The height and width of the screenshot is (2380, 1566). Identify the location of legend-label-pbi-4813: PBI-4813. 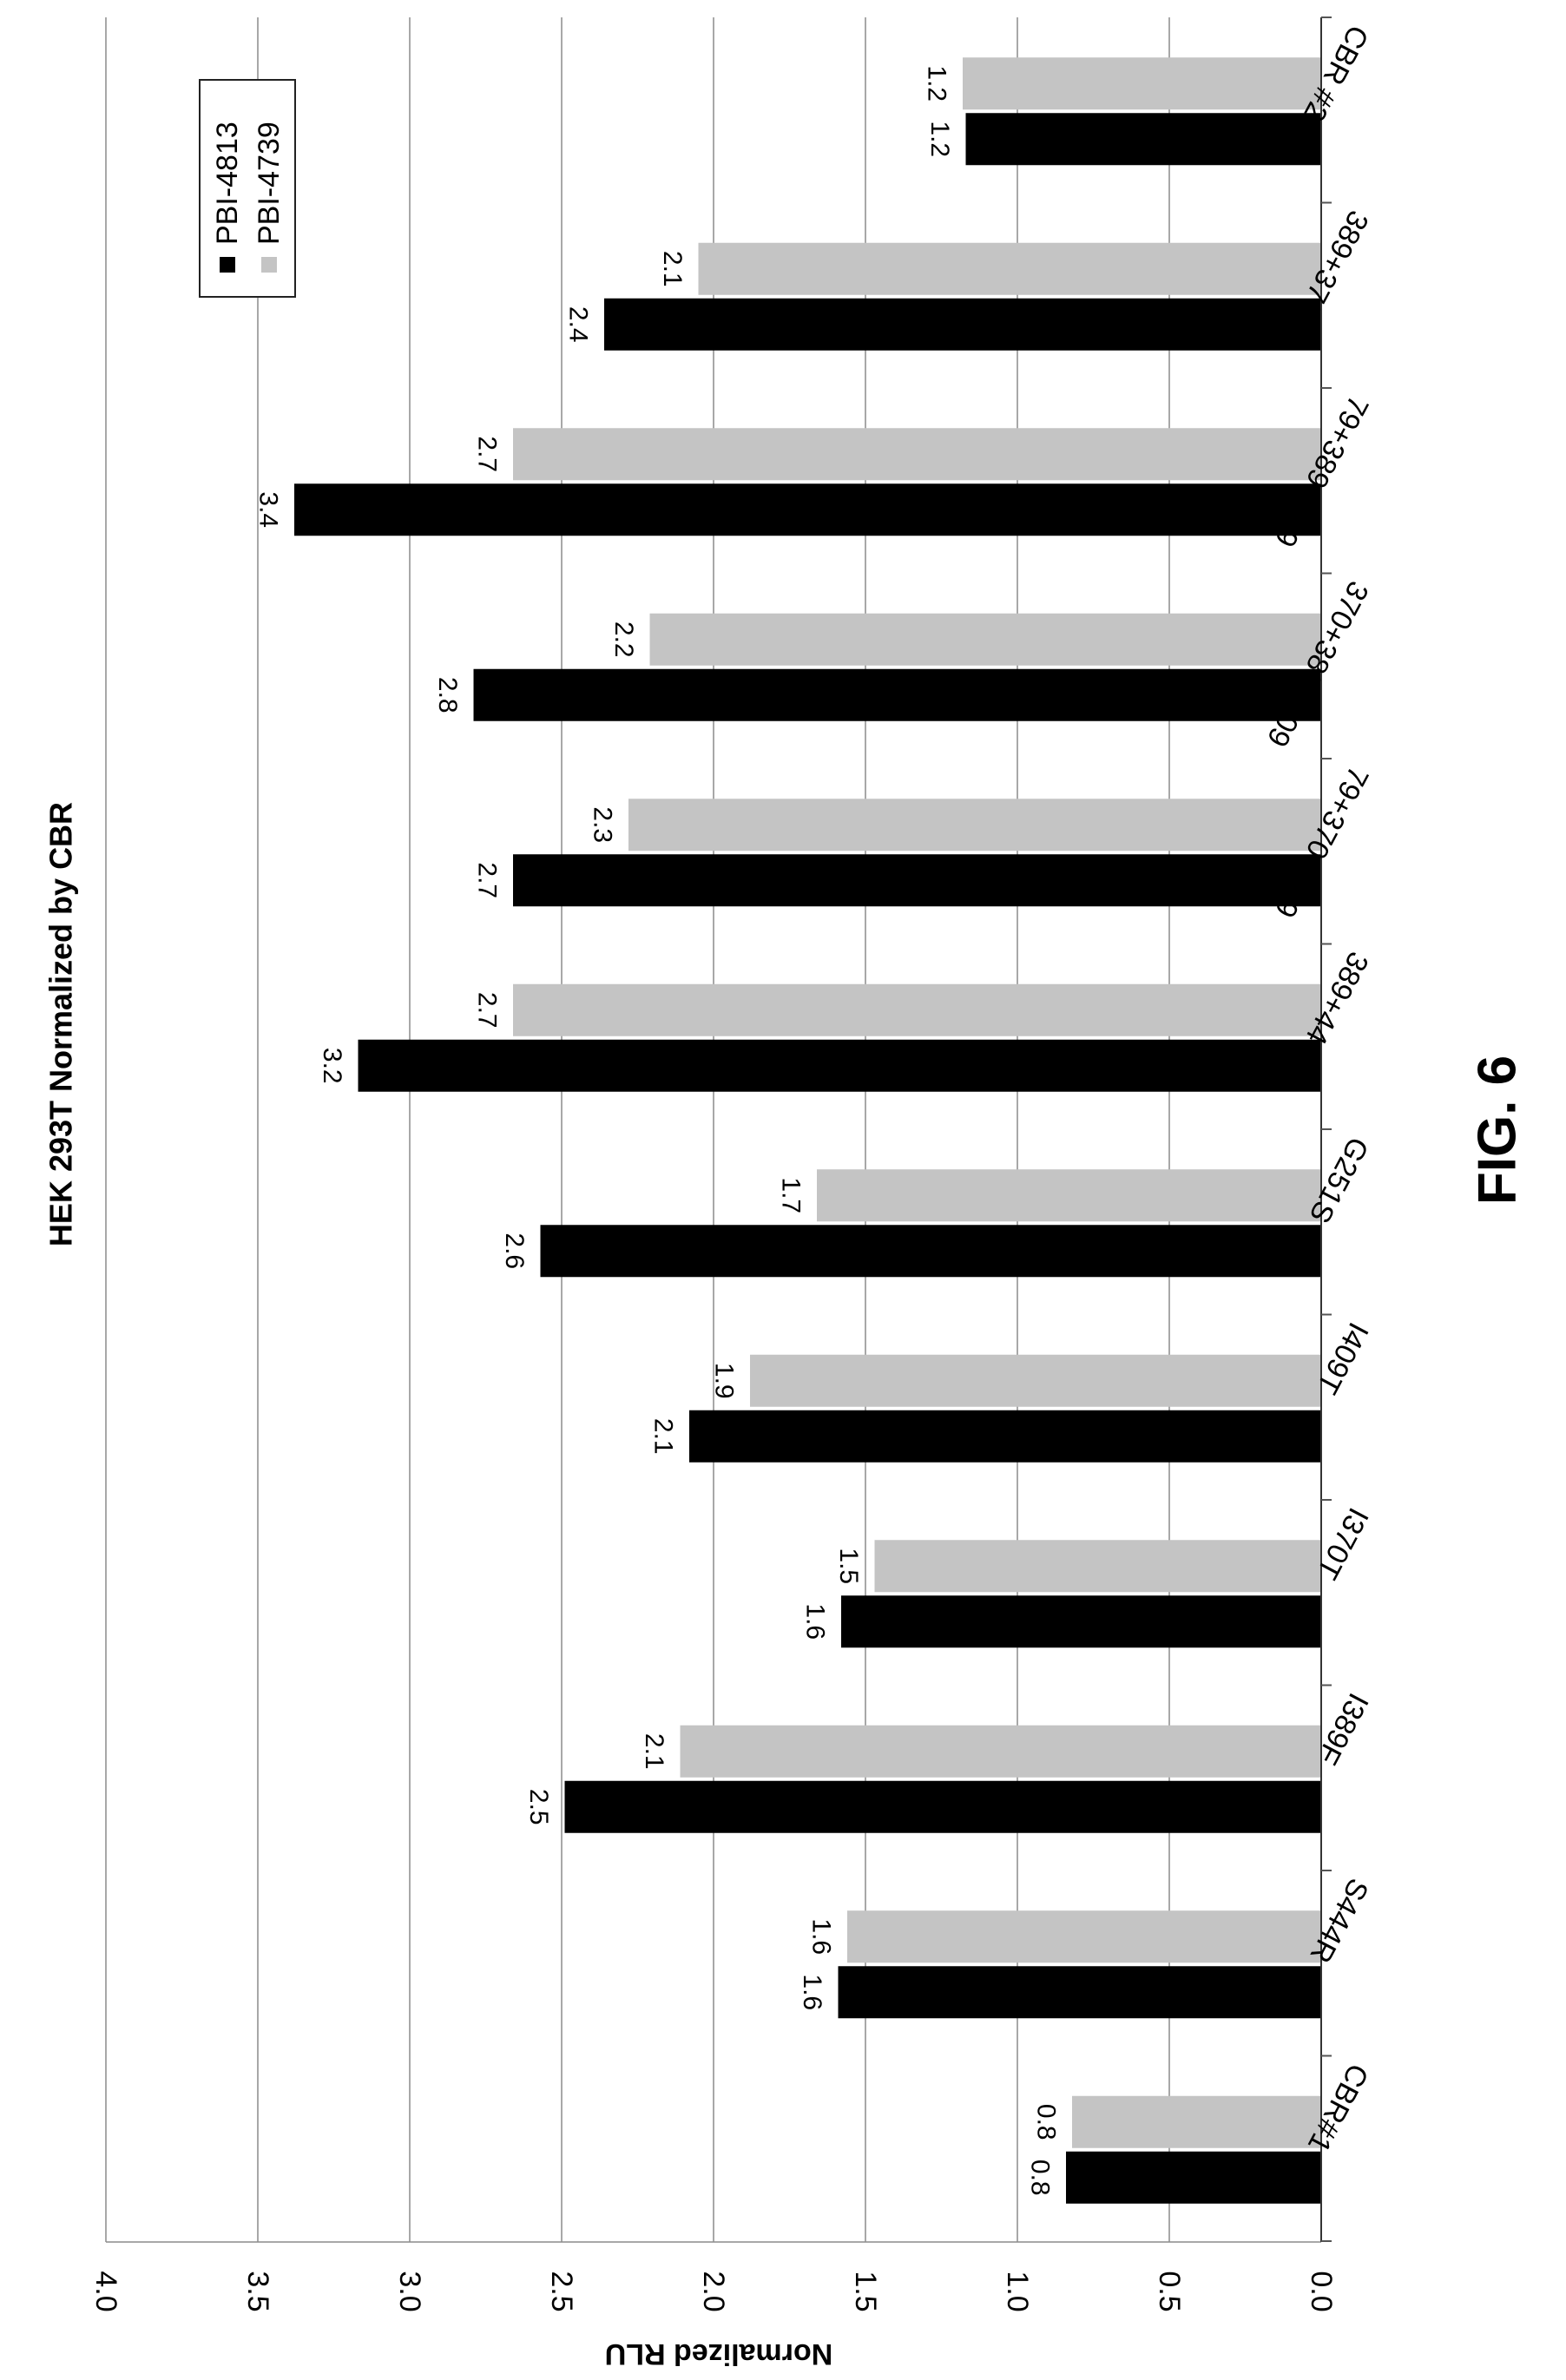
(227, 183).